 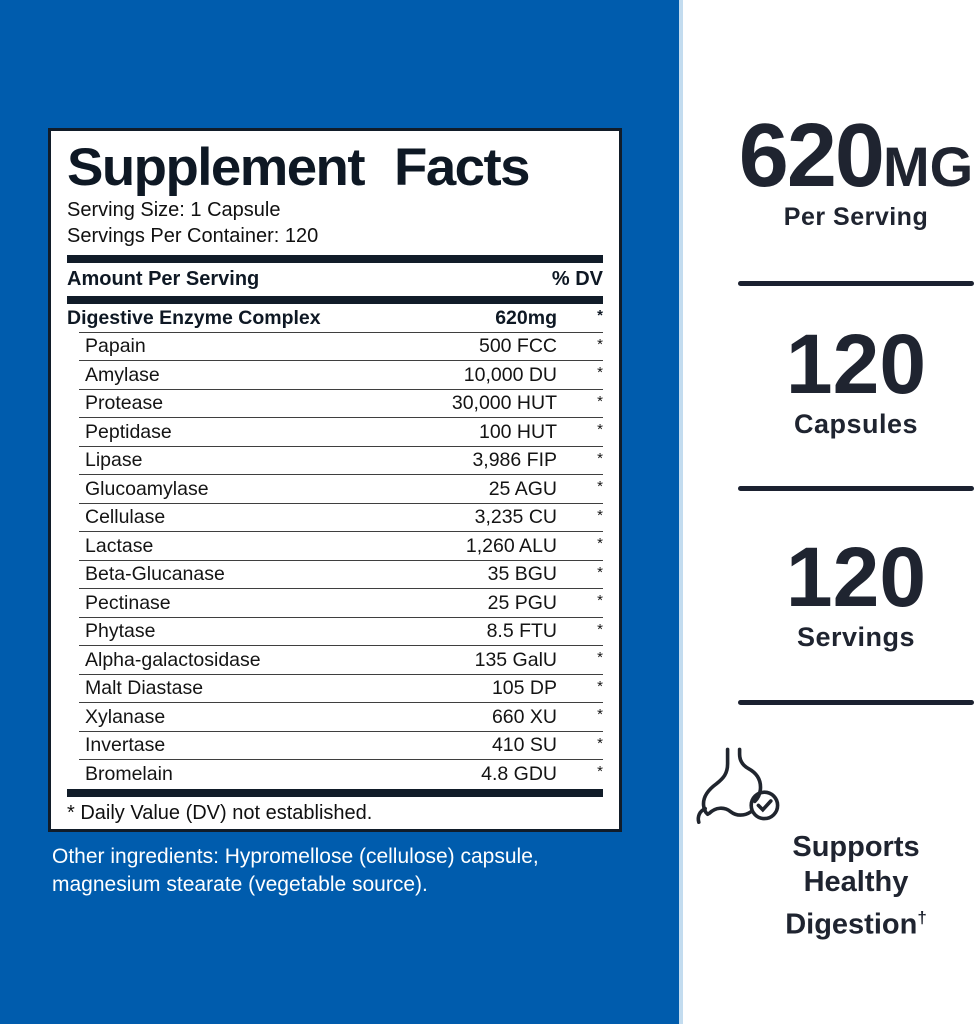 I want to click on ingredient-row: Pectinase 25 PGU *, so click(x=335, y=603).